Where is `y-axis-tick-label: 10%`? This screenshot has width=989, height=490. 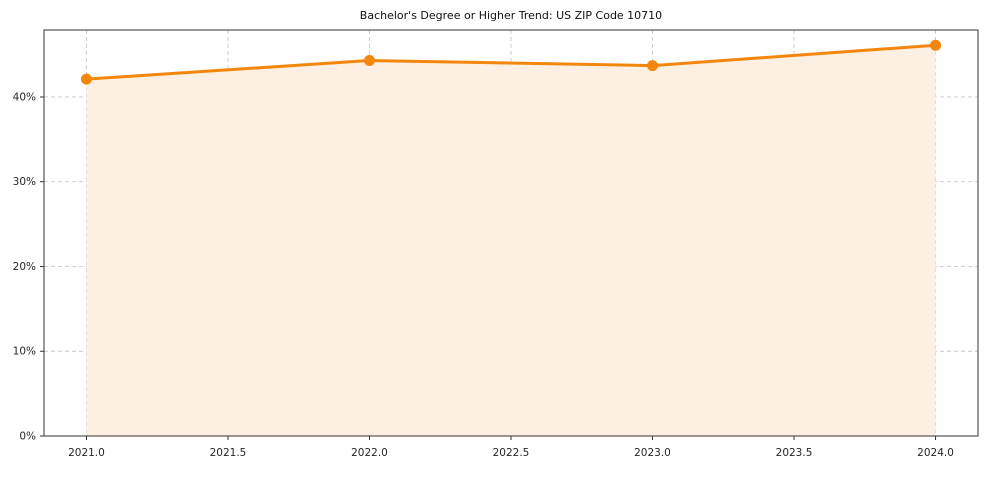 y-axis-tick-label: 10% is located at coordinates (24, 352).